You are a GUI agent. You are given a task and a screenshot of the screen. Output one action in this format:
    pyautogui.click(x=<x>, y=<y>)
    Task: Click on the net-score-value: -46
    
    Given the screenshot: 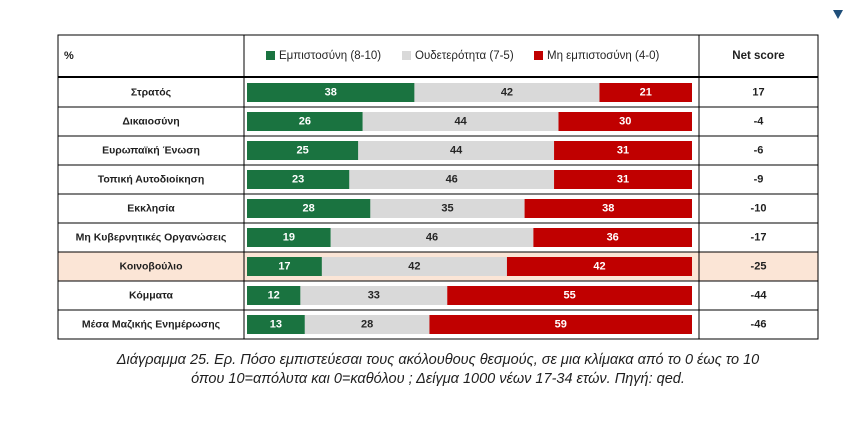 What is the action you would take?
    pyautogui.click(x=759, y=325)
    